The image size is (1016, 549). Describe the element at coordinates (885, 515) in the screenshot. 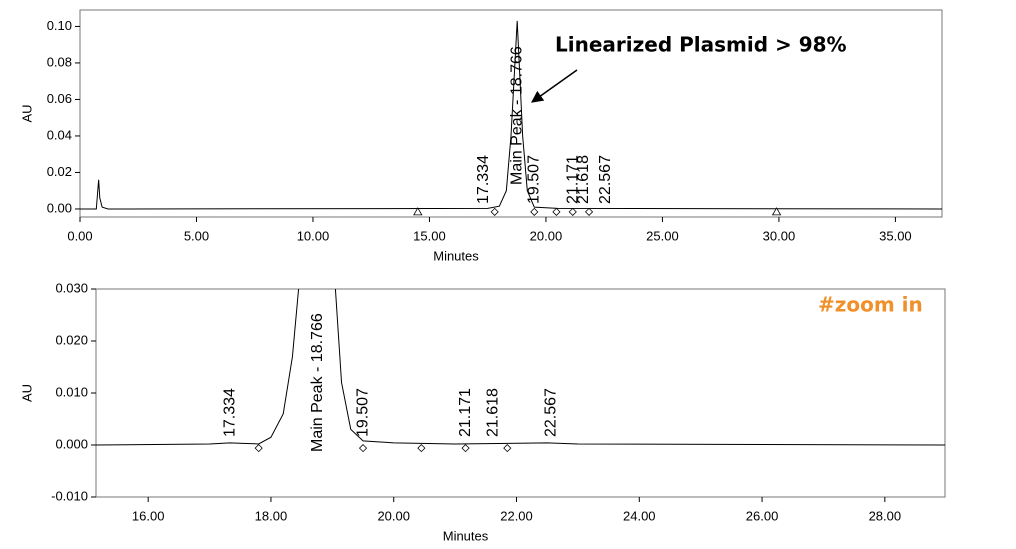

I see `x-tick-label: 28.00` at that location.